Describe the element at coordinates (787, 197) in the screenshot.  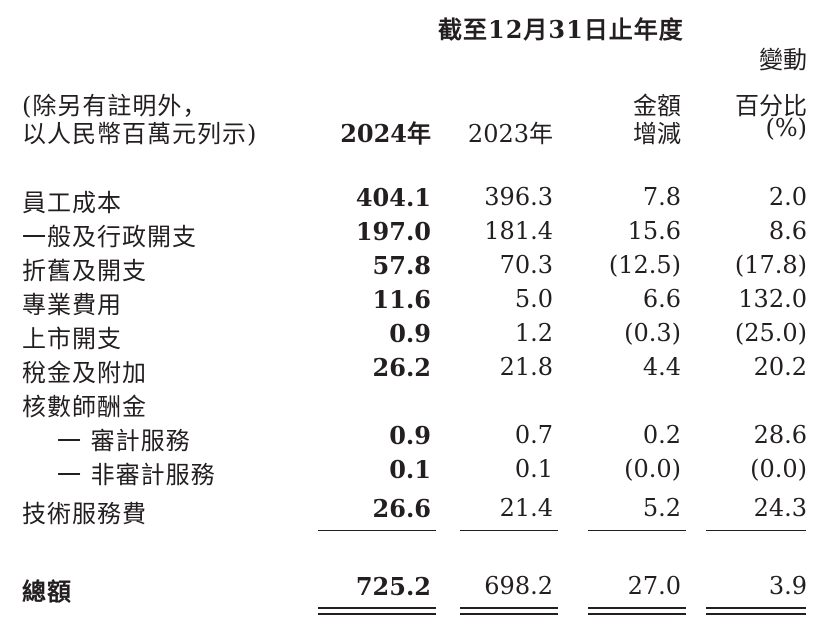
I see `value-pct: 2.0` at that location.